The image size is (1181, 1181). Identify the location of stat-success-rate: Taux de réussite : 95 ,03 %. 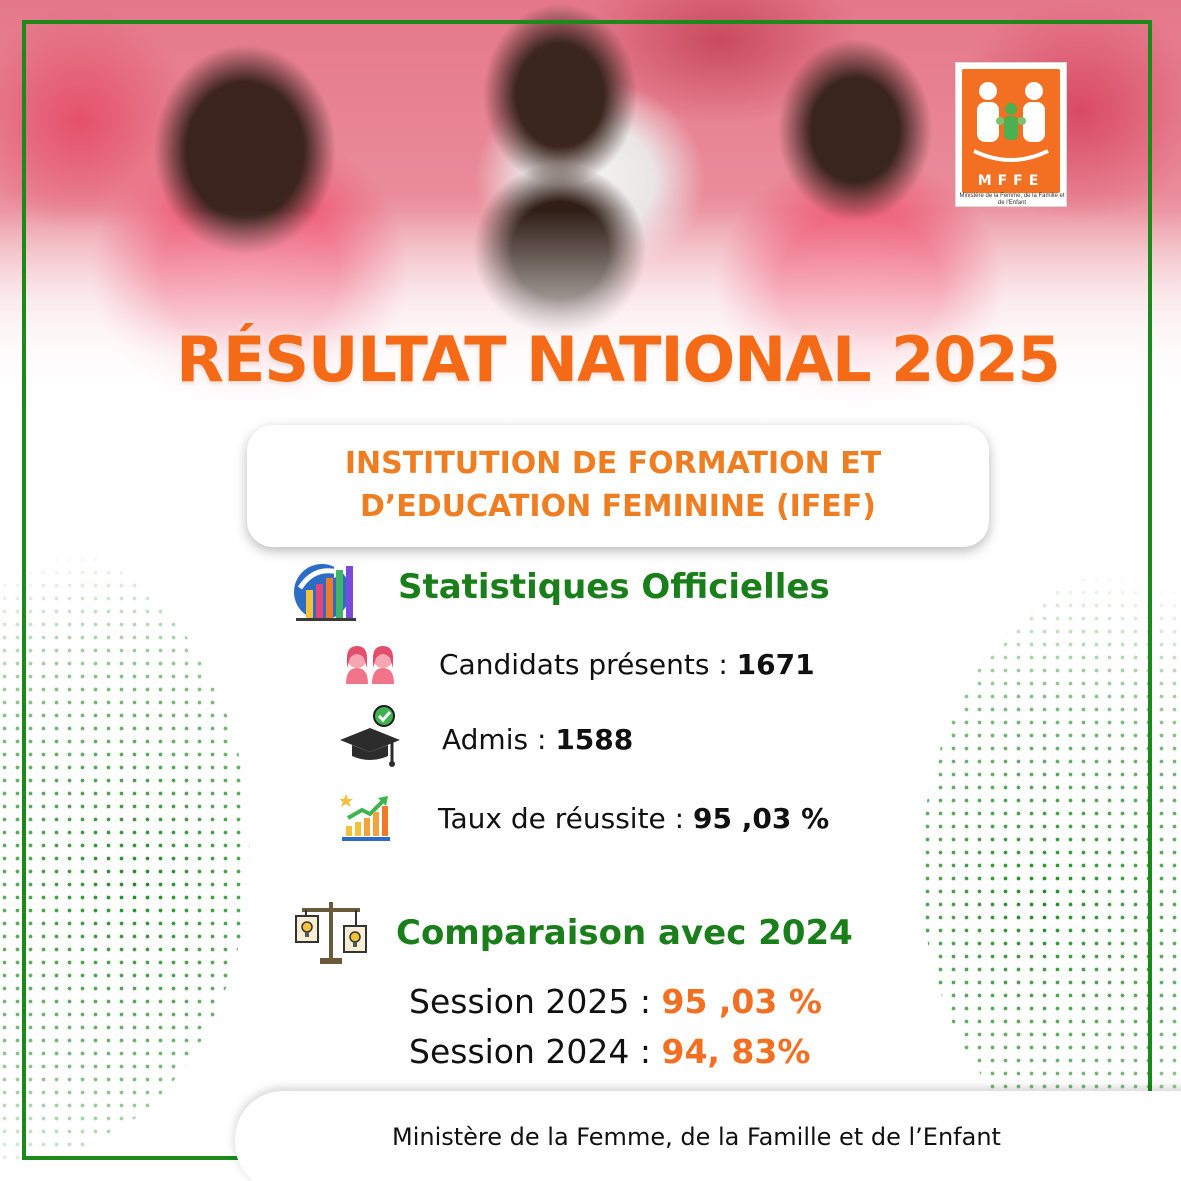
(633, 818).